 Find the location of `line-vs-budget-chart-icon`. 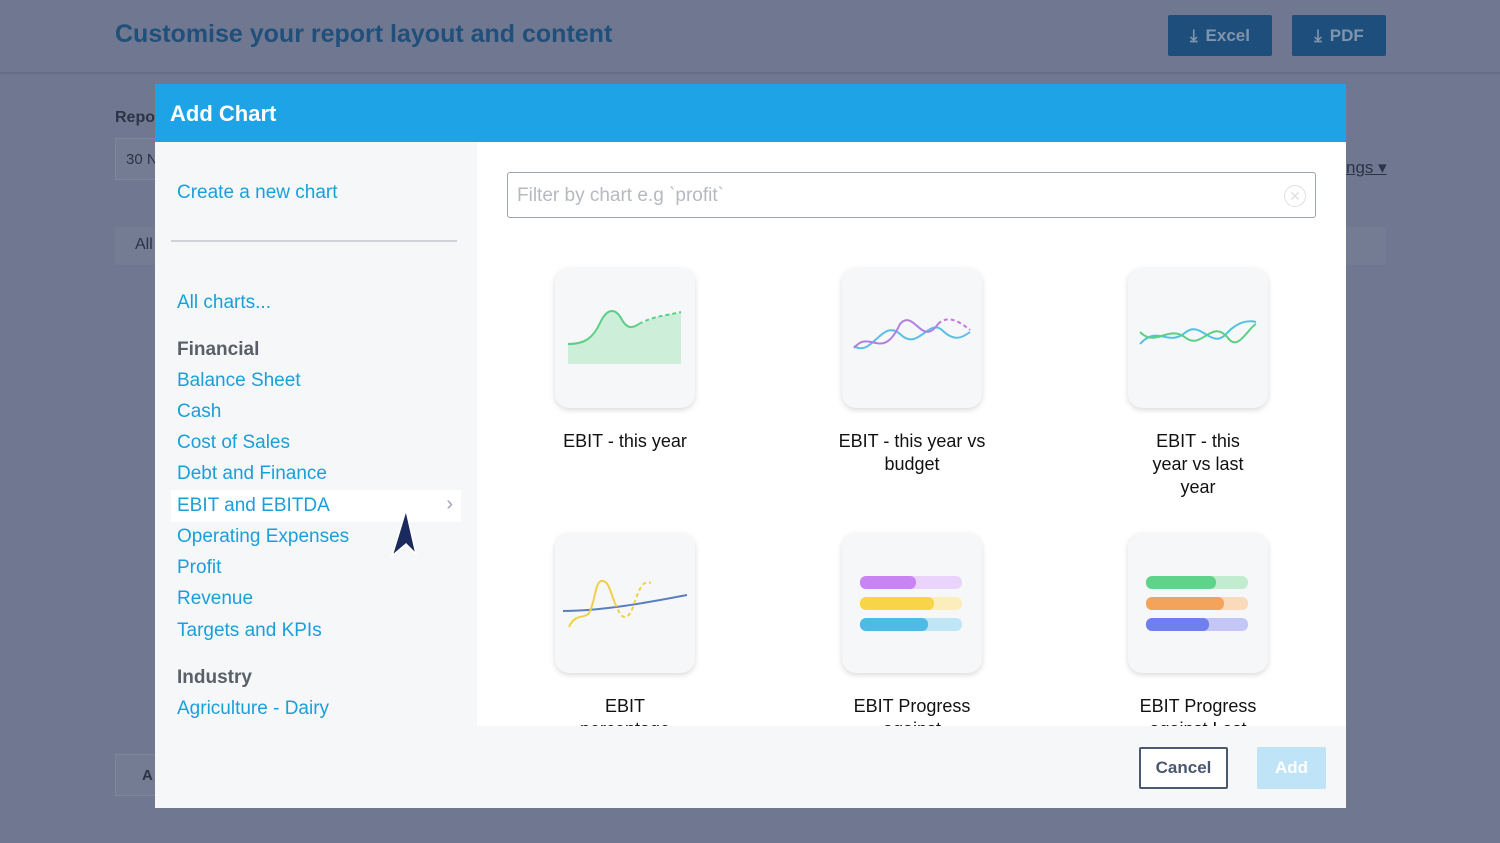

line-vs-budget-chart-icon is located at coordinates (912, 334).